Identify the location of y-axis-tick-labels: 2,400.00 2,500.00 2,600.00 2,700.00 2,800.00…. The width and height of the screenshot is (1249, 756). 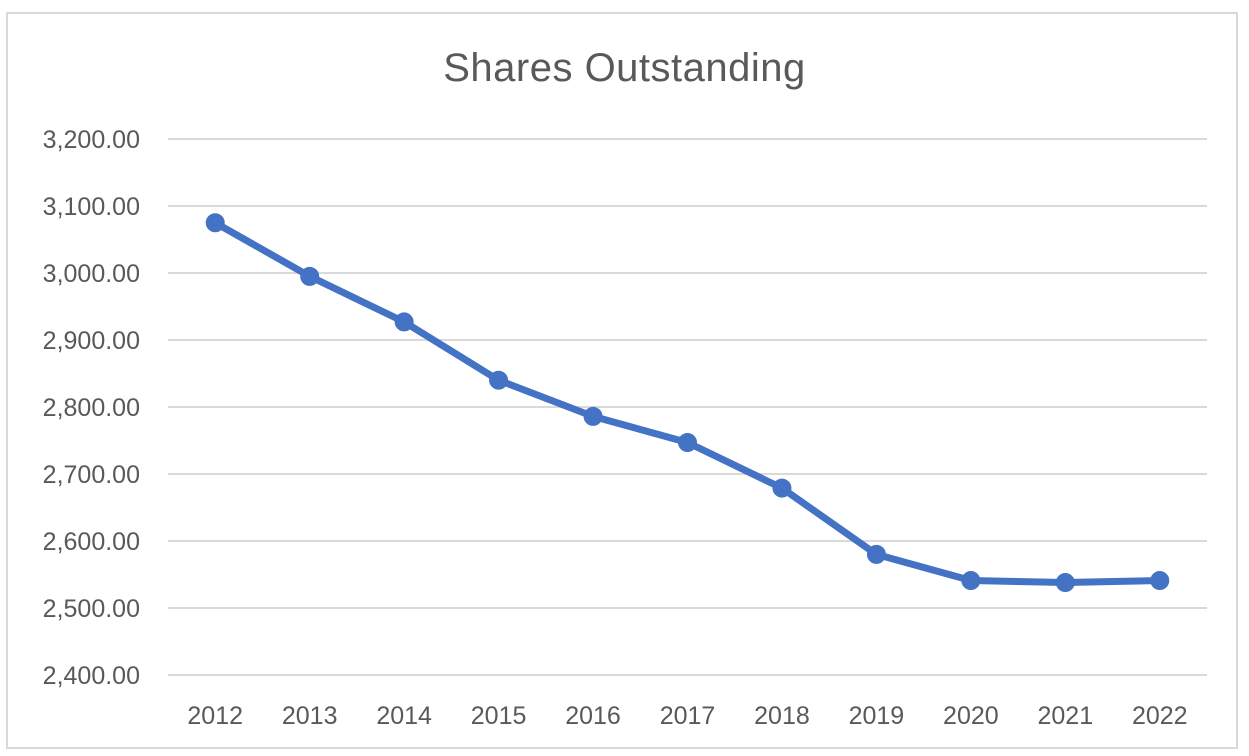
(91, 408).